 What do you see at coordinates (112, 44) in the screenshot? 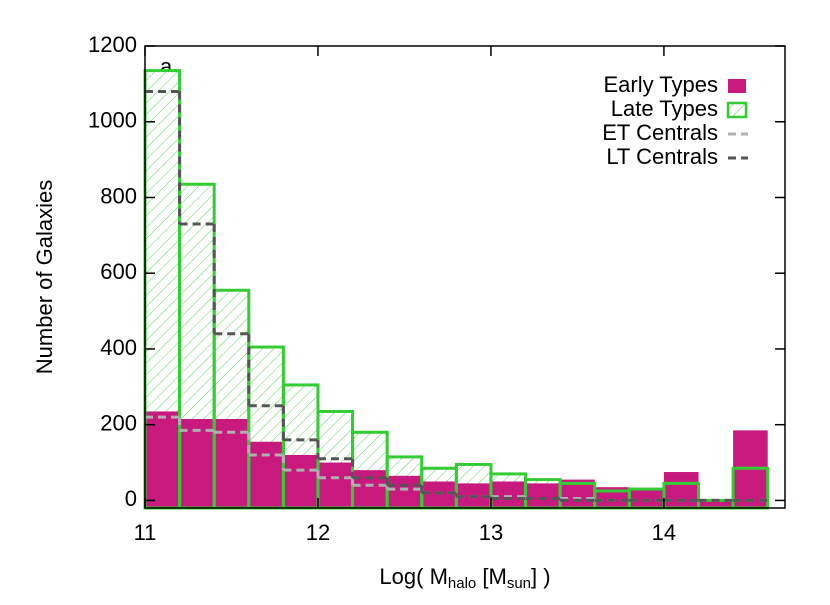
I see `y-tick-label: 1200` at bounding box center [112, 44].